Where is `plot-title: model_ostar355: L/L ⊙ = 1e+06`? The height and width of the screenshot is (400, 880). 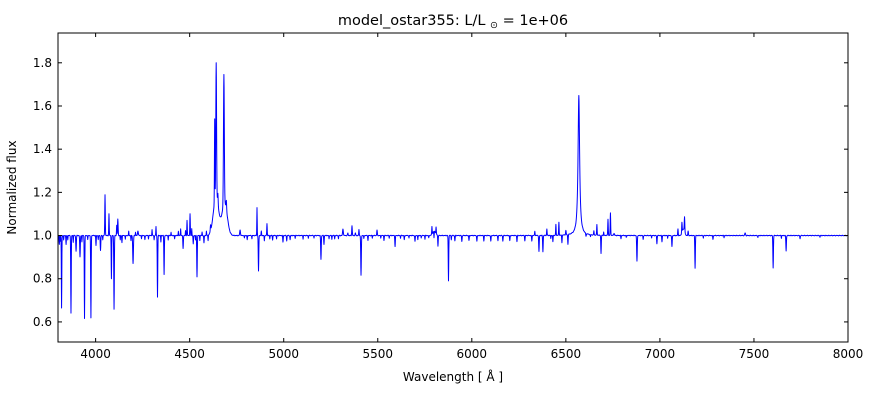
plot-title: model_ostar355: L/L ⊙ = 1e+06 is located at coordinates (453, 22).